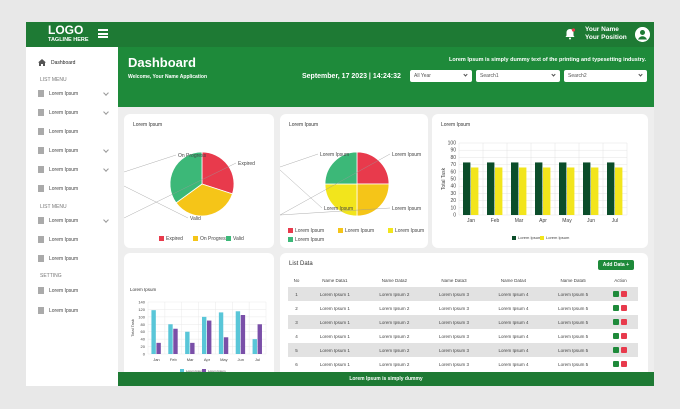  Describe the element at coordinates (605, 76) in the screenshot. I see `search2-select: Search2` at that location.